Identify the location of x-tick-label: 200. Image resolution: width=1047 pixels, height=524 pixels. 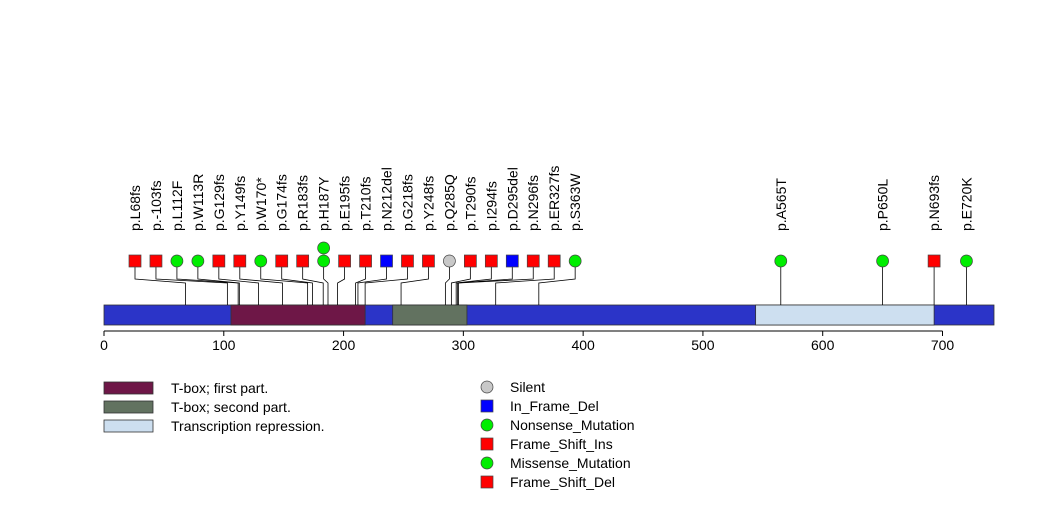
(344, 345).